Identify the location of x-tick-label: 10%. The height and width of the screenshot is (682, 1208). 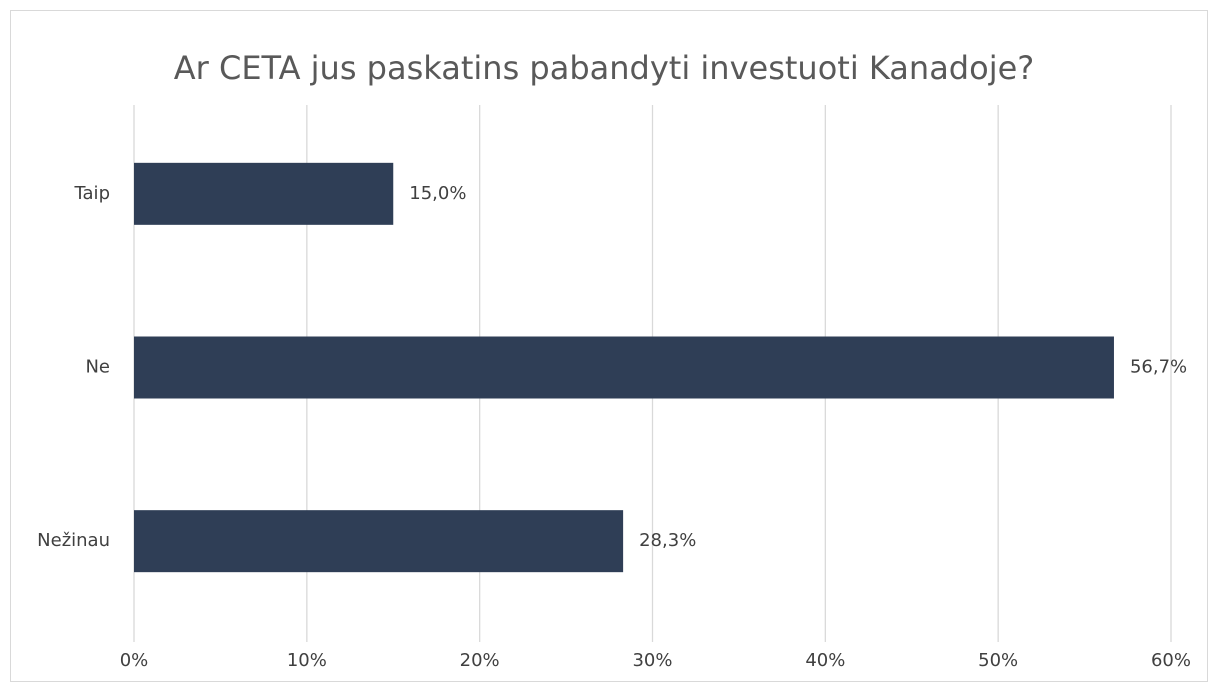
(307, 660).